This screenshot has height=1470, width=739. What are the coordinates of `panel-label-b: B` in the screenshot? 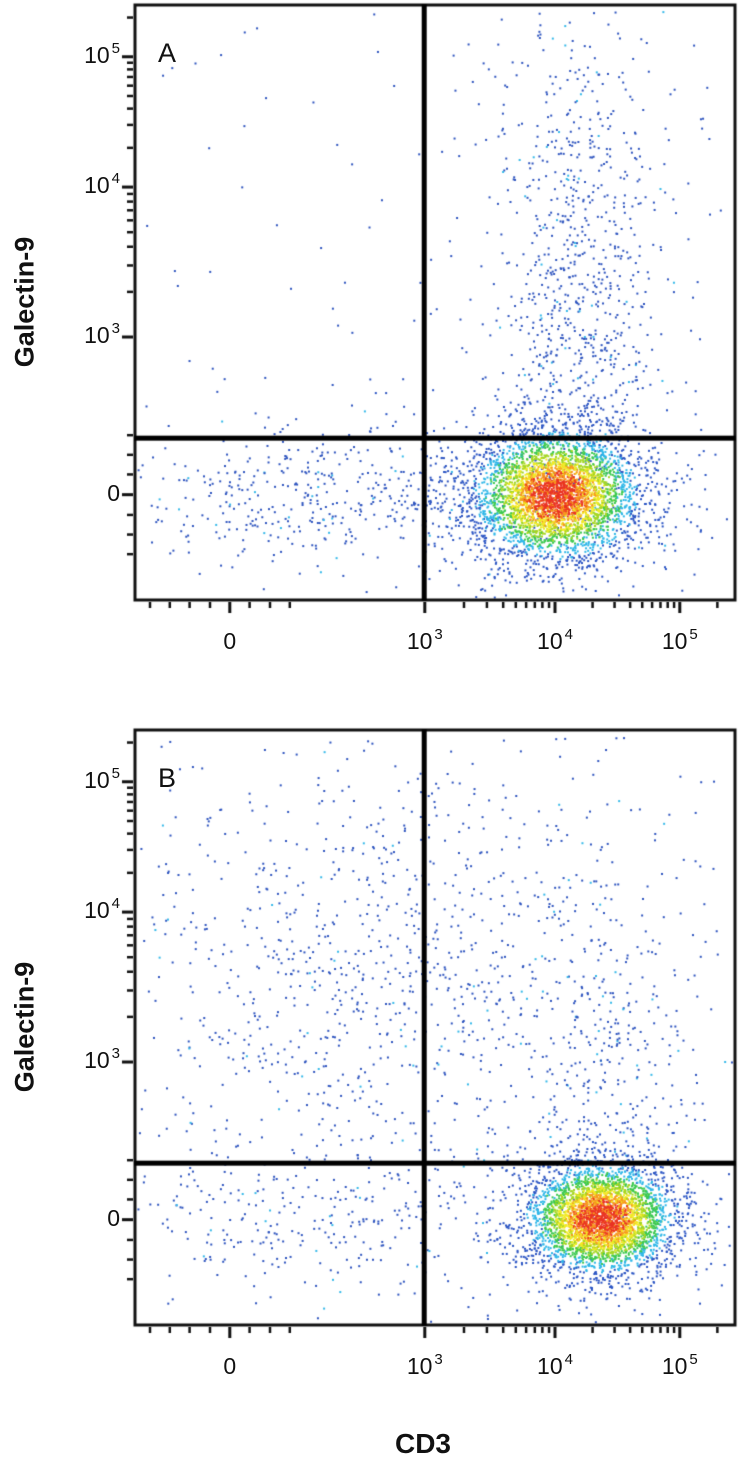 It's located at (167, 778).